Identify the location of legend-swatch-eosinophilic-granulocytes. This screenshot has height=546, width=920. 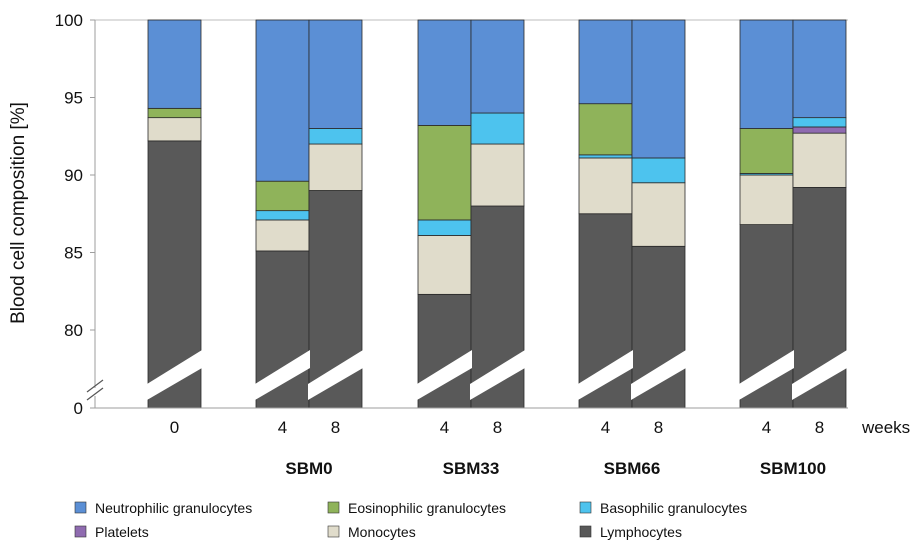
(333, 507).